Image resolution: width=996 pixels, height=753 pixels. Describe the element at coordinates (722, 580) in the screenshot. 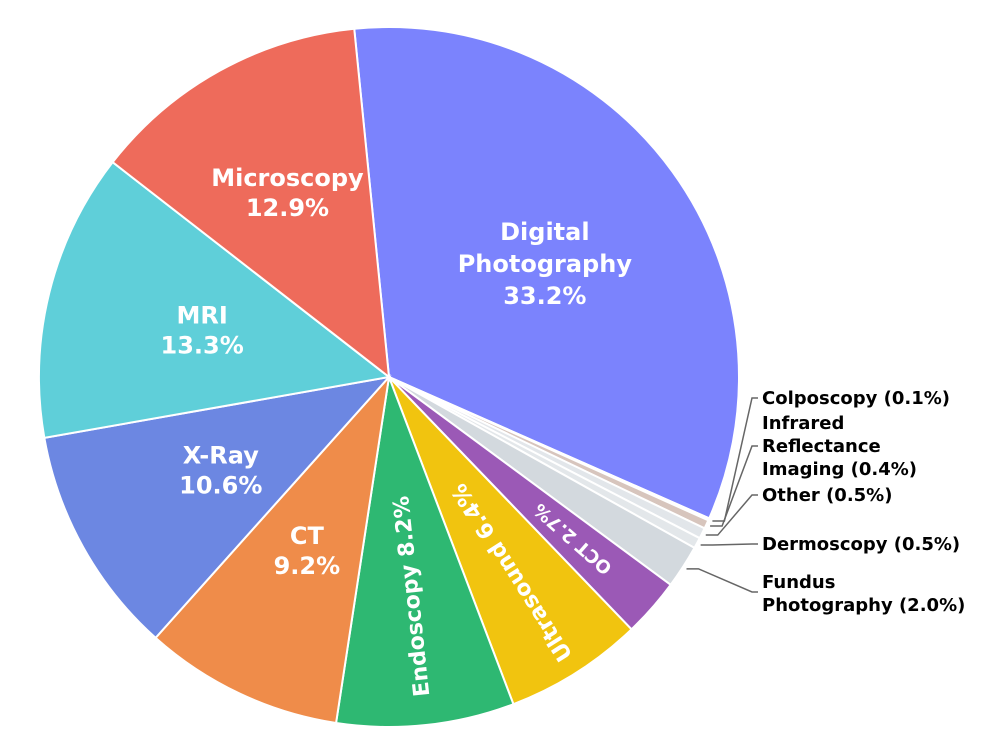

I see `leader-fundus` at that location.